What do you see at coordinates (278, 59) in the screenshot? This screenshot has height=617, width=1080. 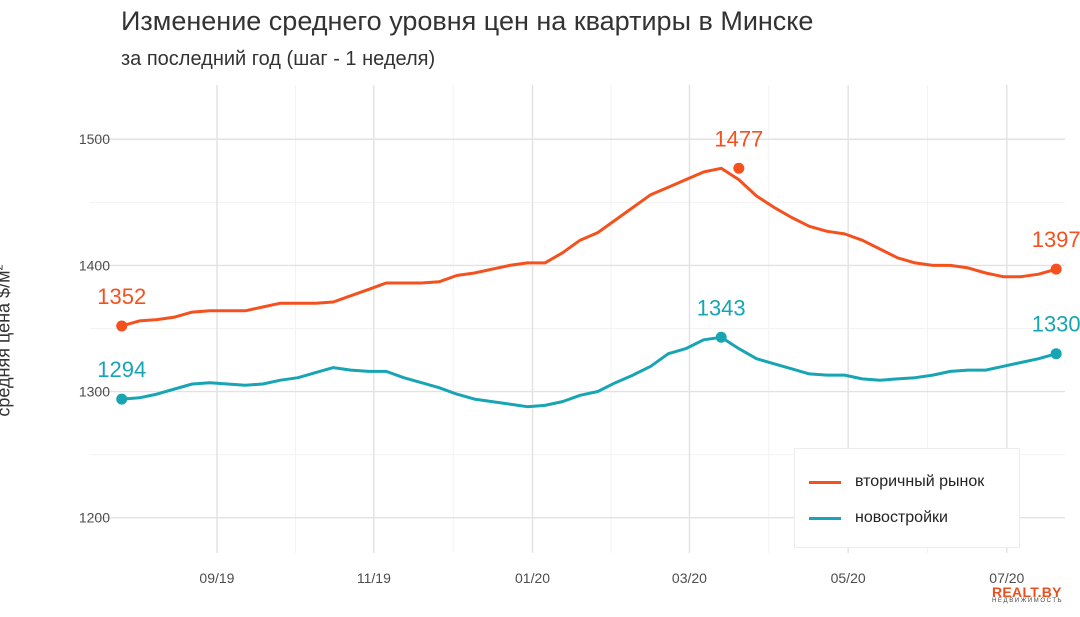 I see `chart-subtitle: за последний год (шаг - 1 неделя)` at bounding box center [278, 59].